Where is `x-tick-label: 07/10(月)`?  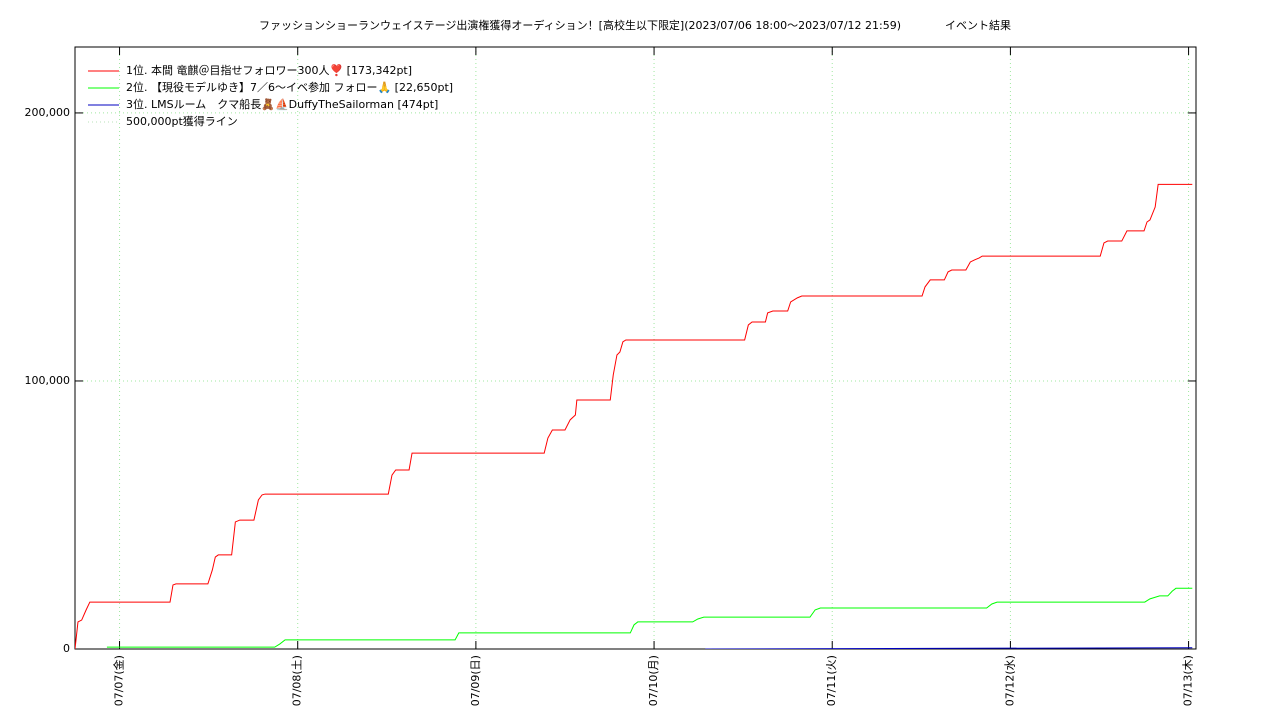 x-tick-label: 07/10(月) is located at coordinates (653, 680).